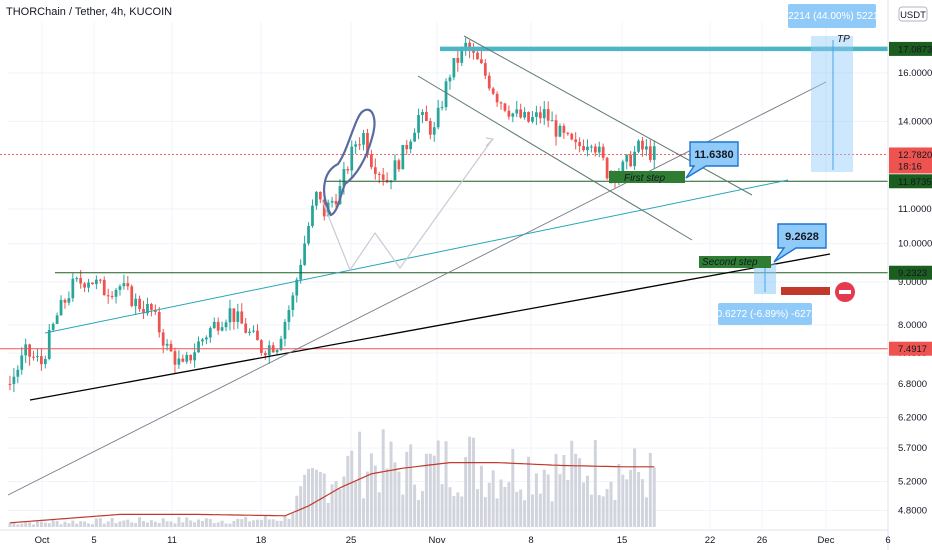 The image size is (932, 550). Describe the element at coordinates (712, 160) in the screenshot. I see `callout-1-box` at that location.